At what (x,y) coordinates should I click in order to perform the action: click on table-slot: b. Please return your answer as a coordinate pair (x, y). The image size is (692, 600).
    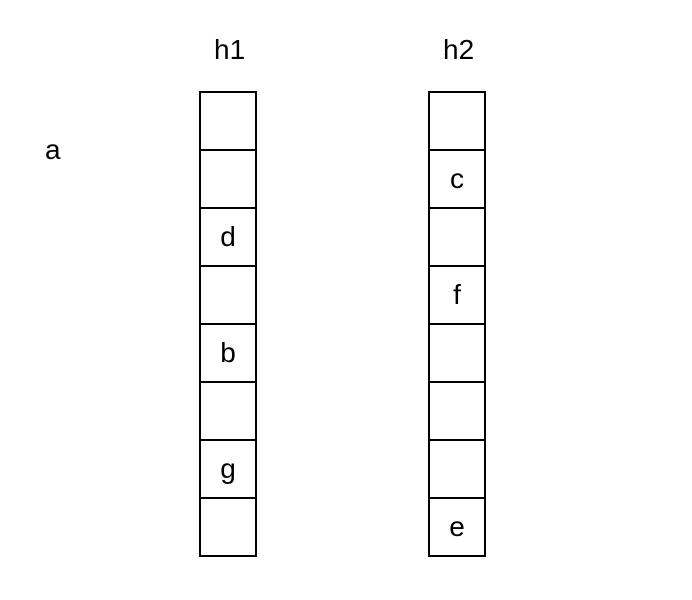
    Looking at the image, I should click on (228, 352).